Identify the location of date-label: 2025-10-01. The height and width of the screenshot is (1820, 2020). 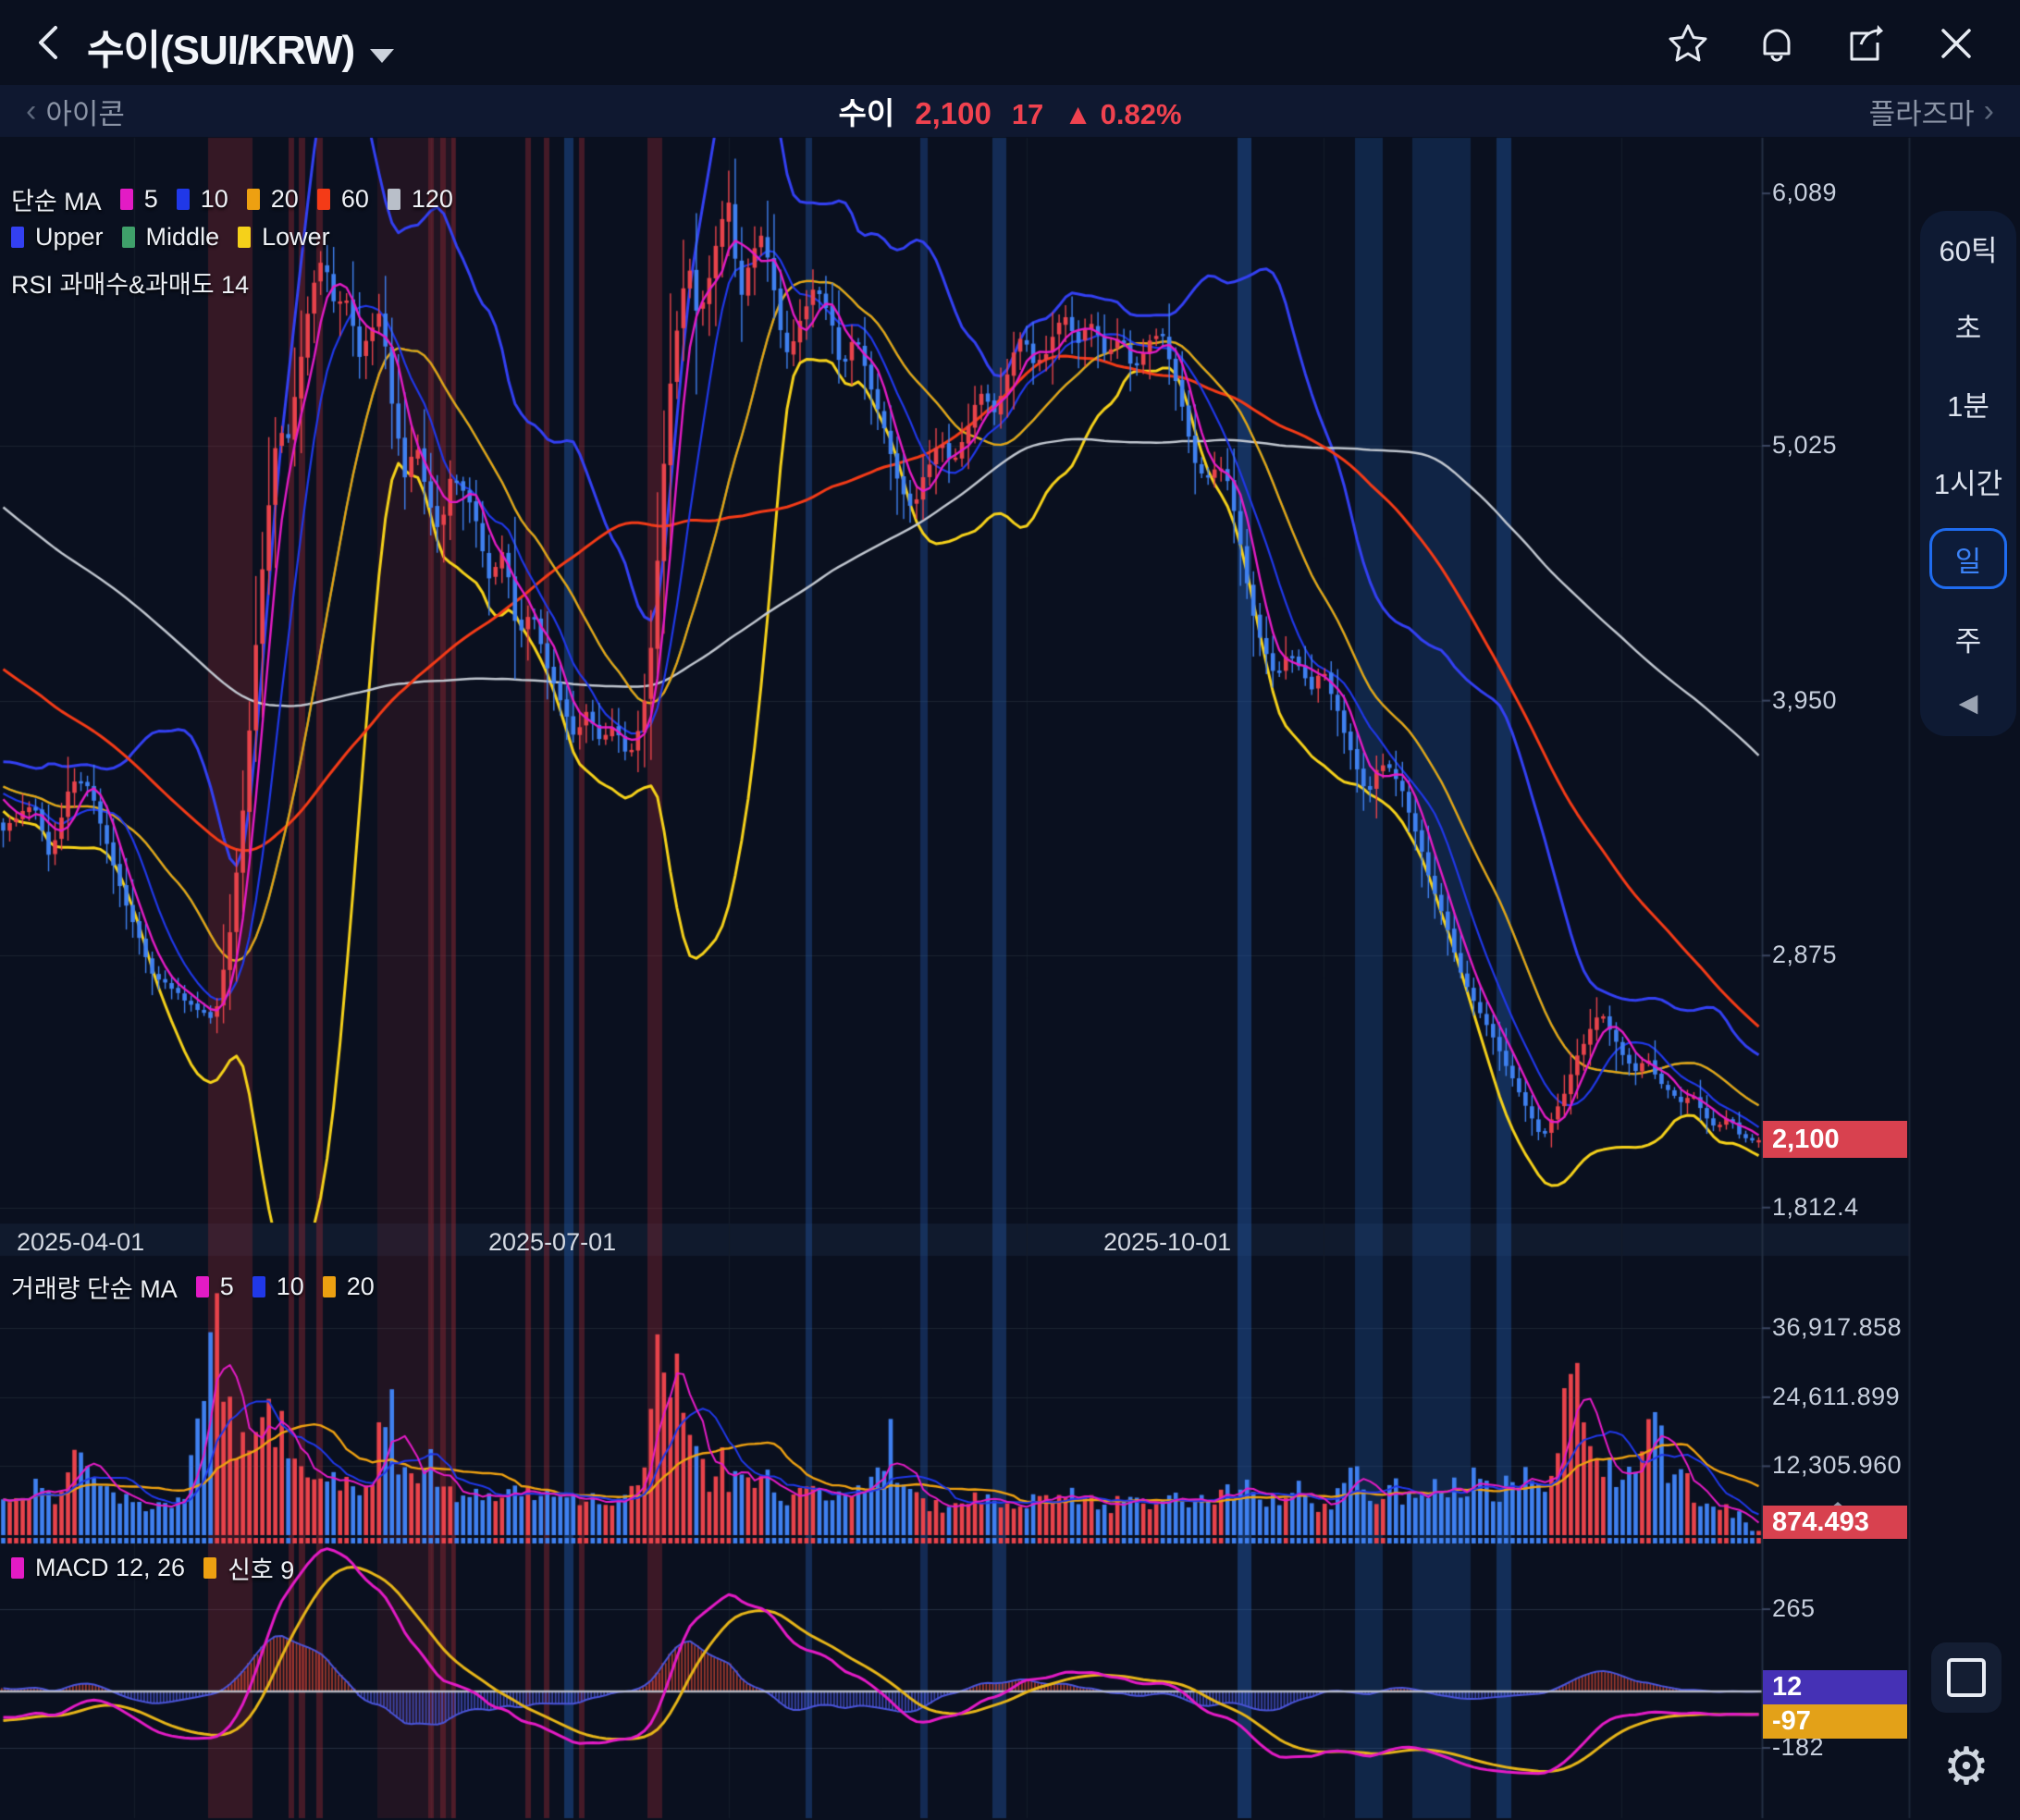
(1168, 1242).